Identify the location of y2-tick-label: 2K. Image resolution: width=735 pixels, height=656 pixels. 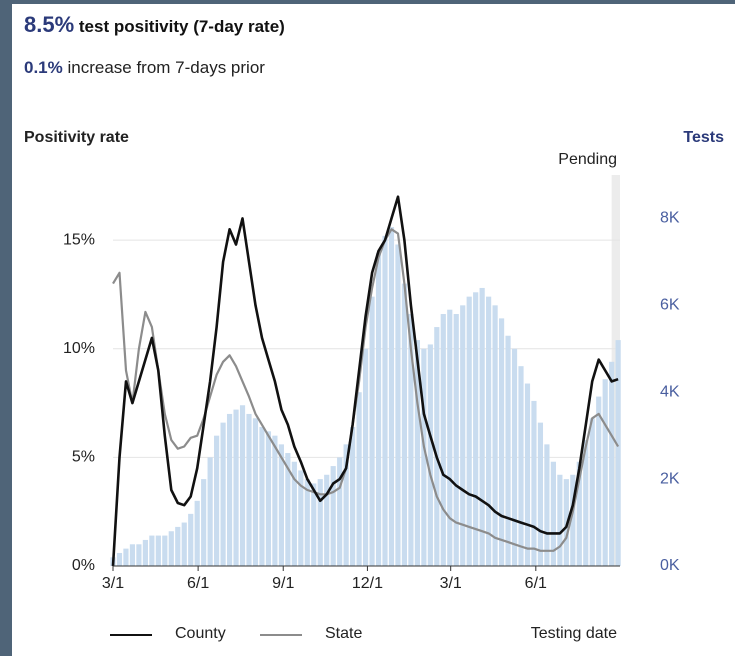
(670, 478).